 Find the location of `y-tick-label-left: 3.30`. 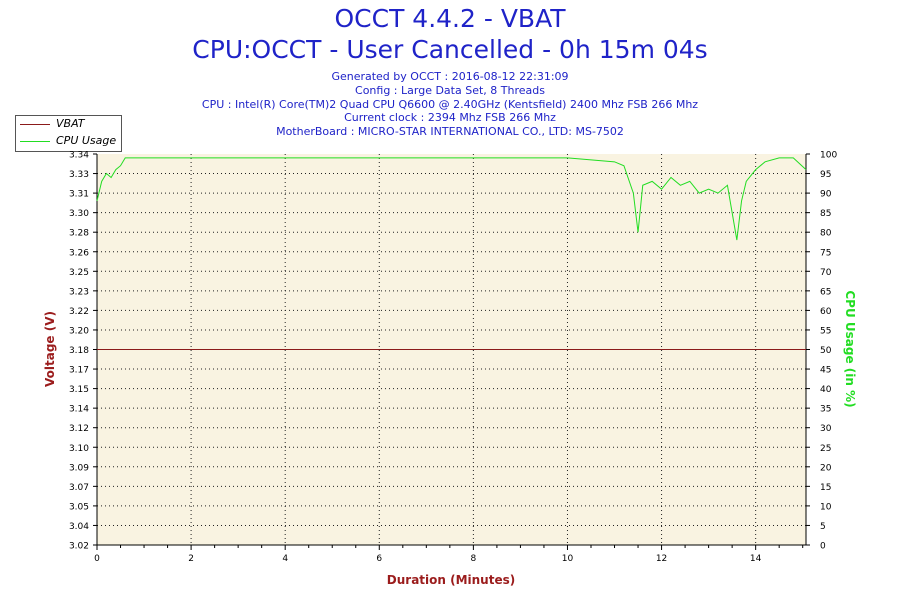

y-tick-label-left: 3.30 is located at coordinates (79, 214).